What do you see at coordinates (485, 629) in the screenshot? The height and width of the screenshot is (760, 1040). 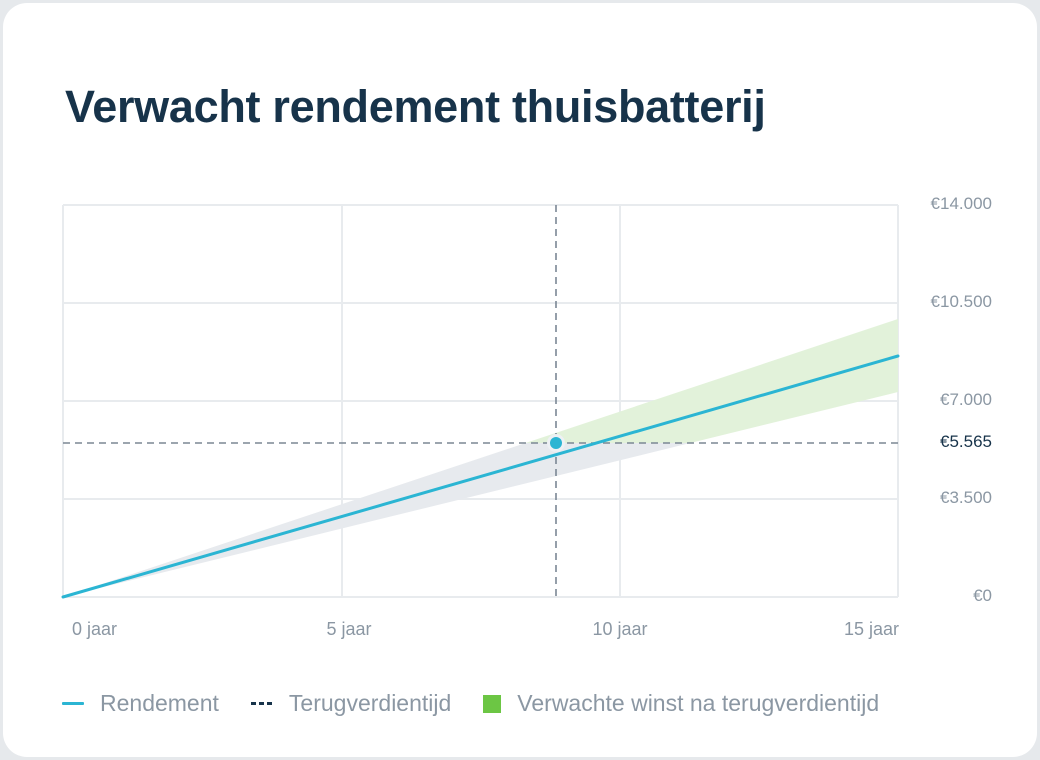 I see `x-axis: 0 jaar 5 jaar 10 jaar 15 jaar` at bounding box center [485, 629].